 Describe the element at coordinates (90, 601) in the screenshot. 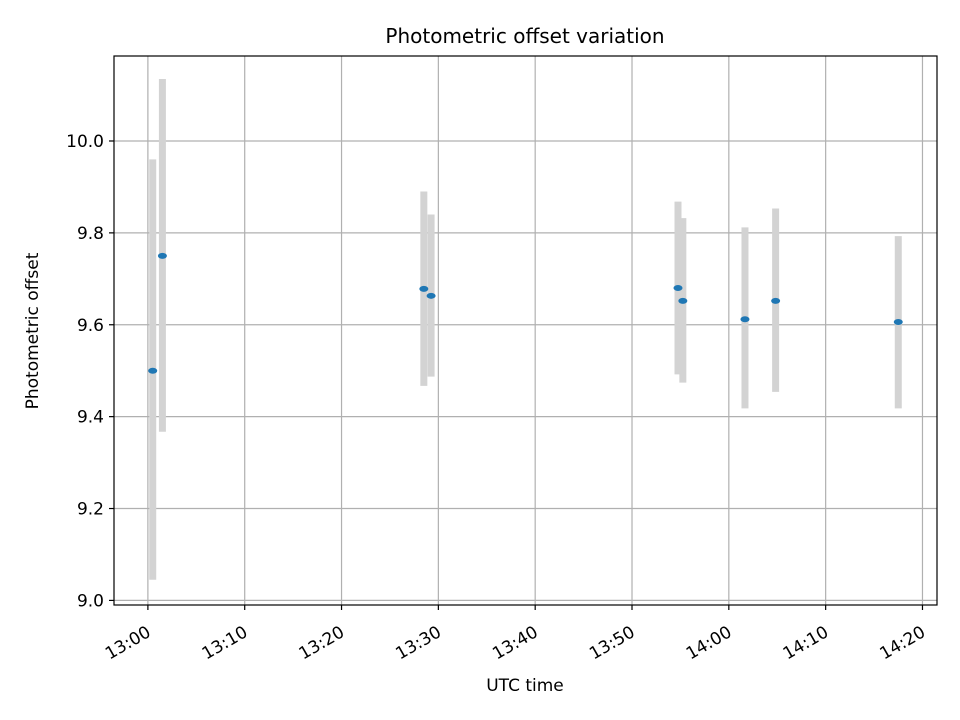

I see `y-tick-label: 9.0` at that location.